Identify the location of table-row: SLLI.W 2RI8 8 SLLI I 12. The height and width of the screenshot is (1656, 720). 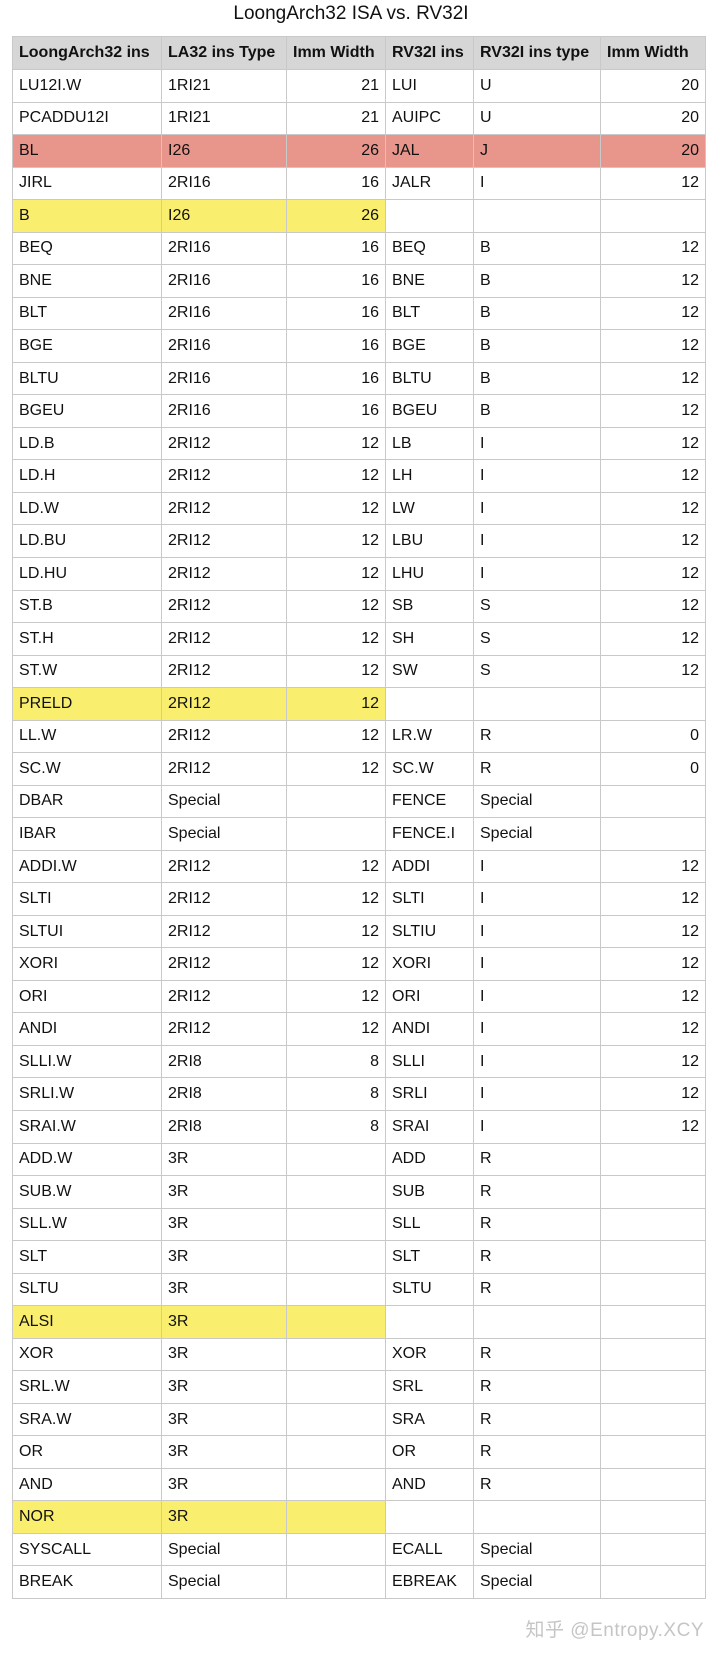
(359, 1061).